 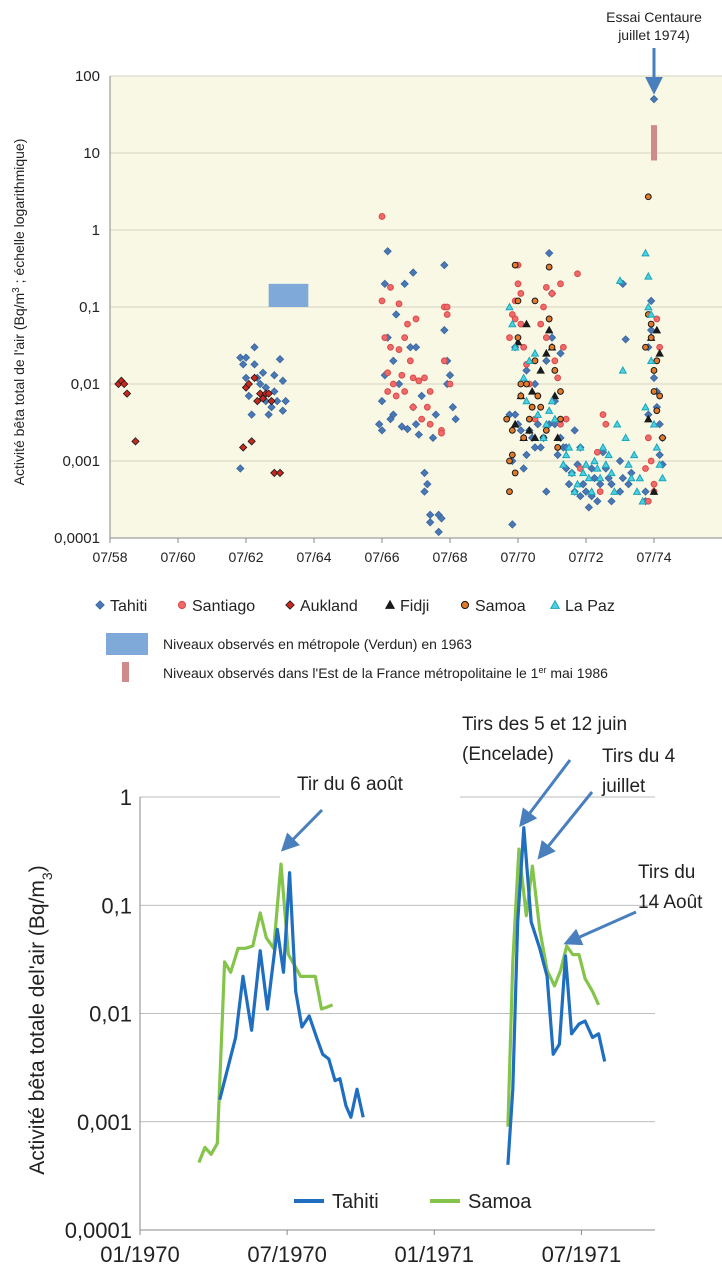 I want to click on legend-label: La Paz, so click(x=590, y=606).